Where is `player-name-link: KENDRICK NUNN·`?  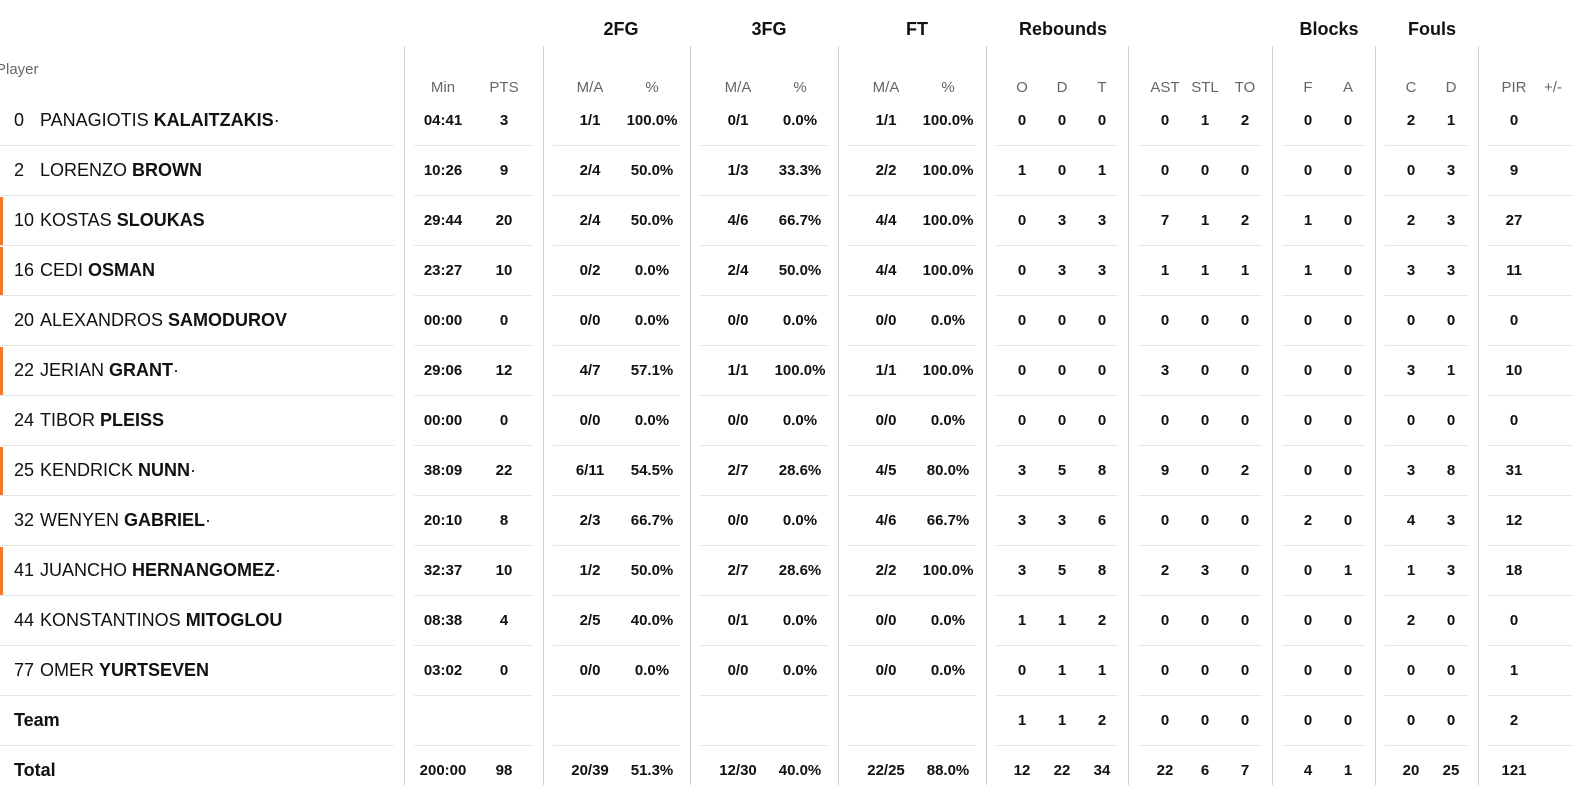
player-name-link: KENDRICK NUNN· is located at coordinates (118, 470).